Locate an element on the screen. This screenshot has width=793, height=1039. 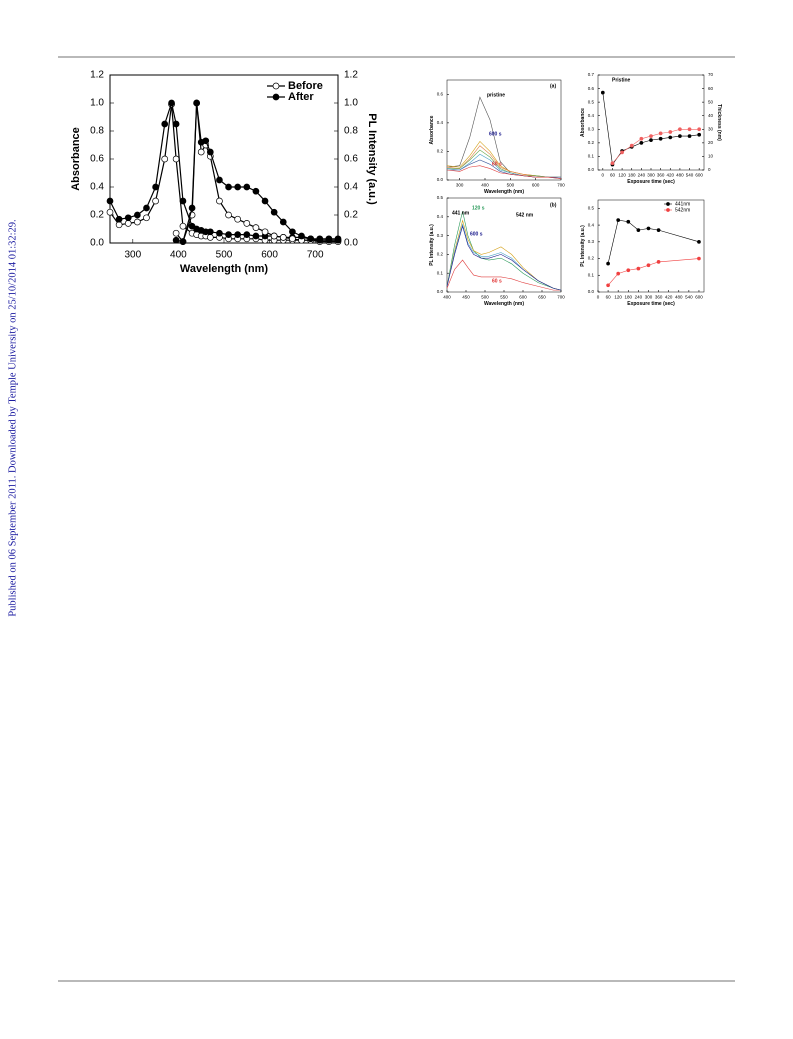
y-tick-label: 70 is located at coordinates (711, 74).